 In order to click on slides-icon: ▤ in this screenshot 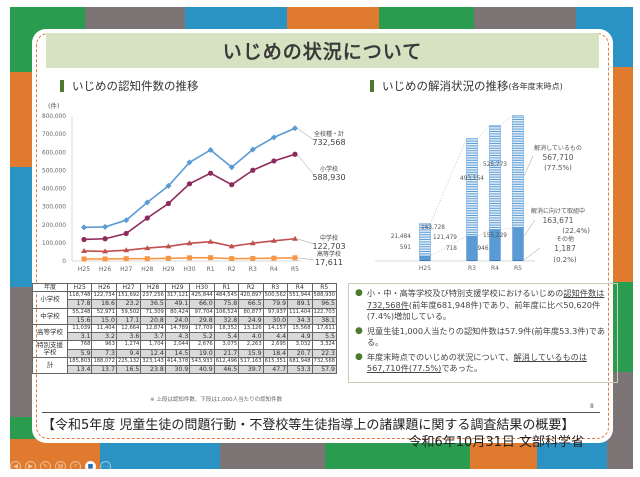, I will do `click(60, 466)`.